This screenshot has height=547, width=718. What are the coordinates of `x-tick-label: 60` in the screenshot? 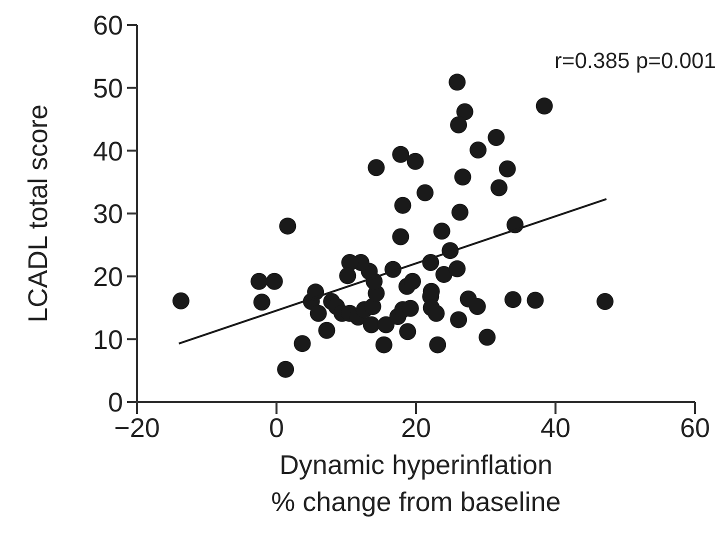 It's located at (695, 428).